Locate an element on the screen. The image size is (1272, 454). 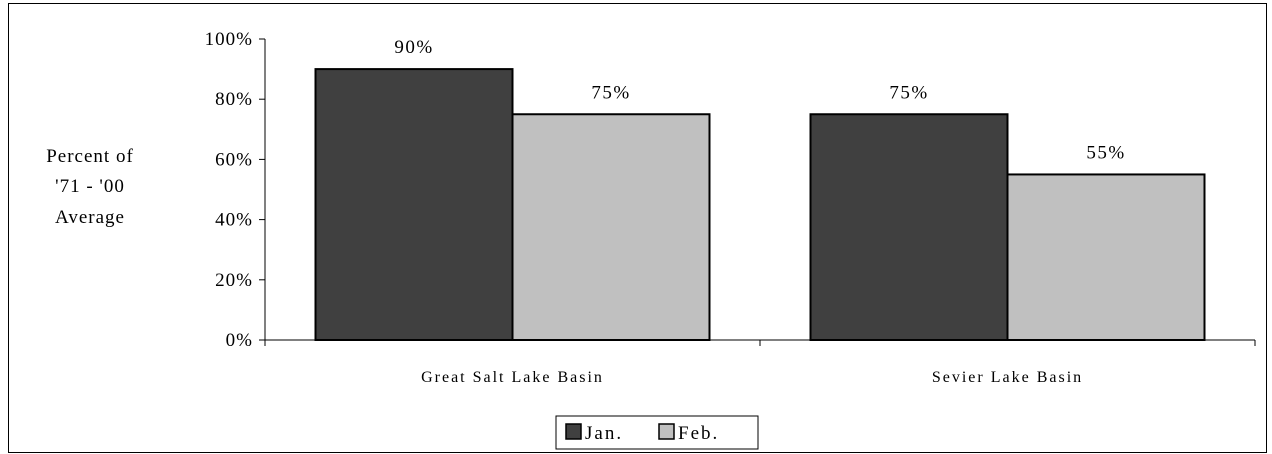
y-axis-label-line: Average is located at coordinates (90, 217).